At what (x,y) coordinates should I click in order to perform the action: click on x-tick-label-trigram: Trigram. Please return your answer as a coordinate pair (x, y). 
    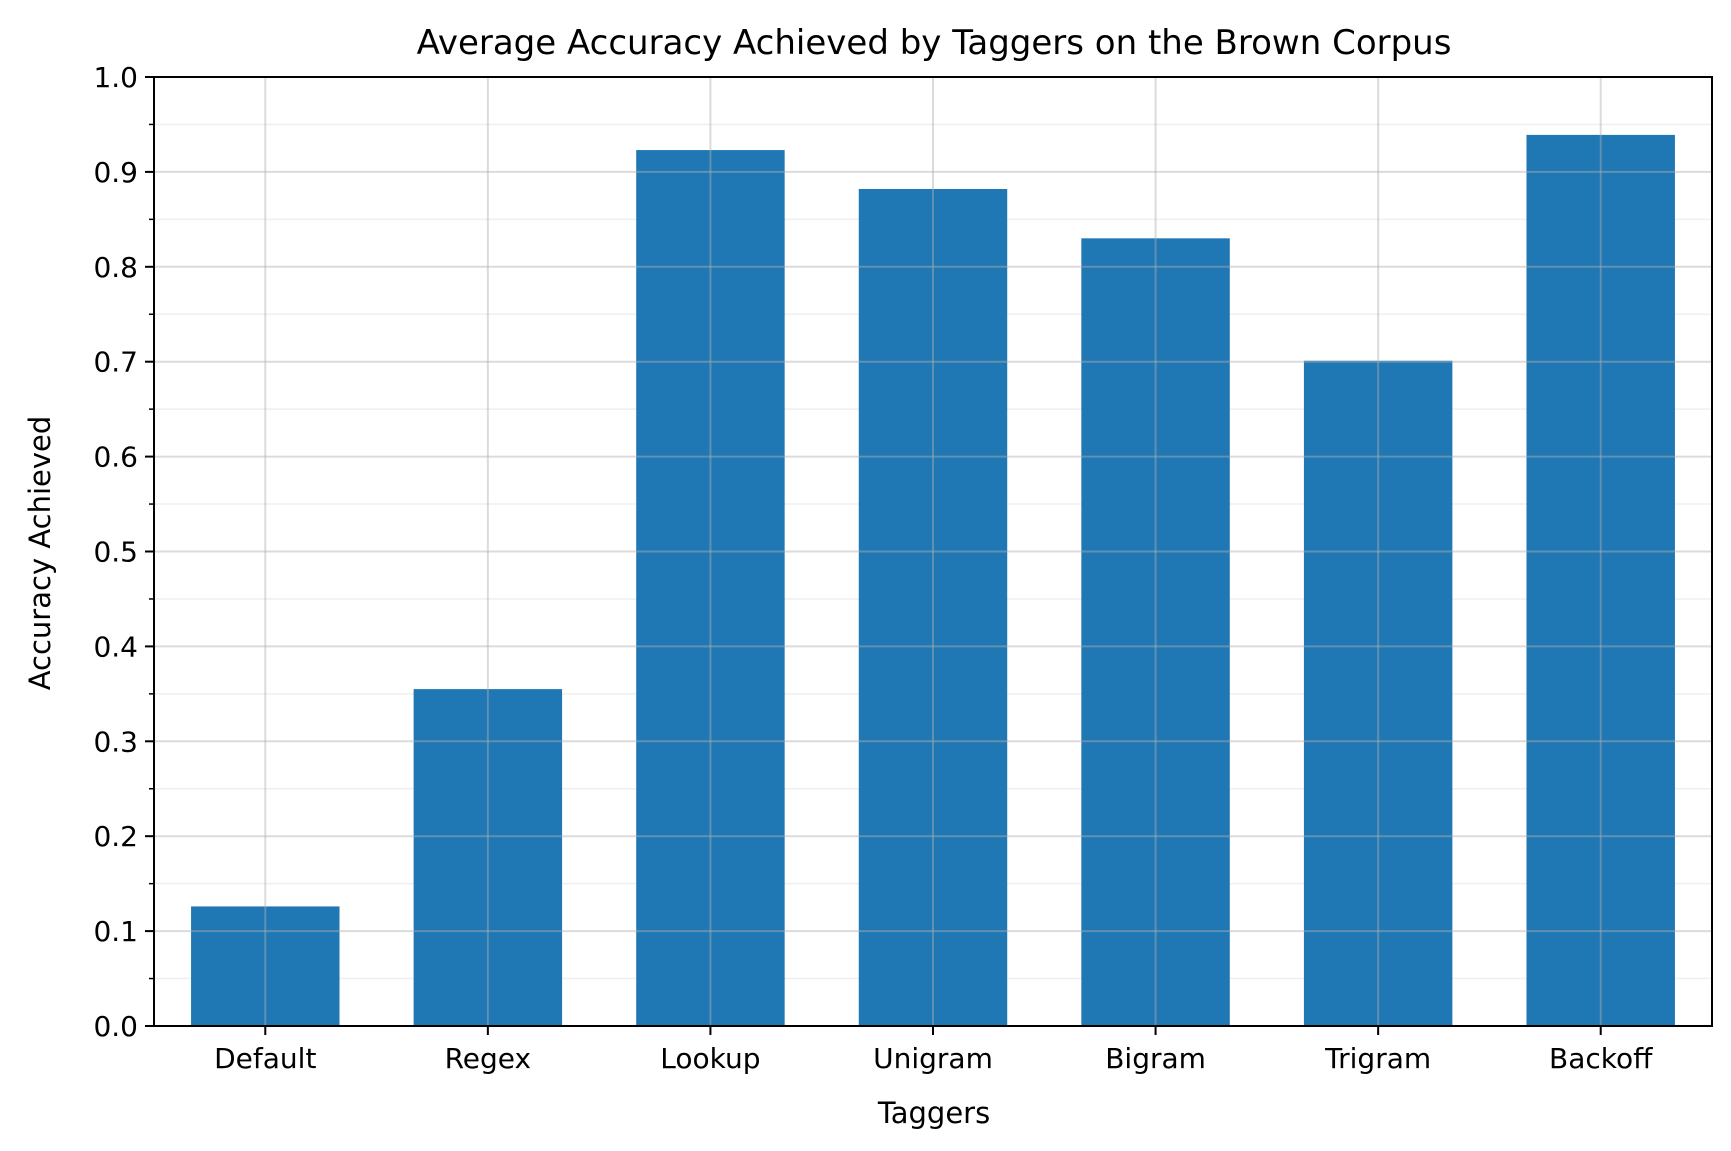
    Looking at the image, I should click on (1377, 1058).